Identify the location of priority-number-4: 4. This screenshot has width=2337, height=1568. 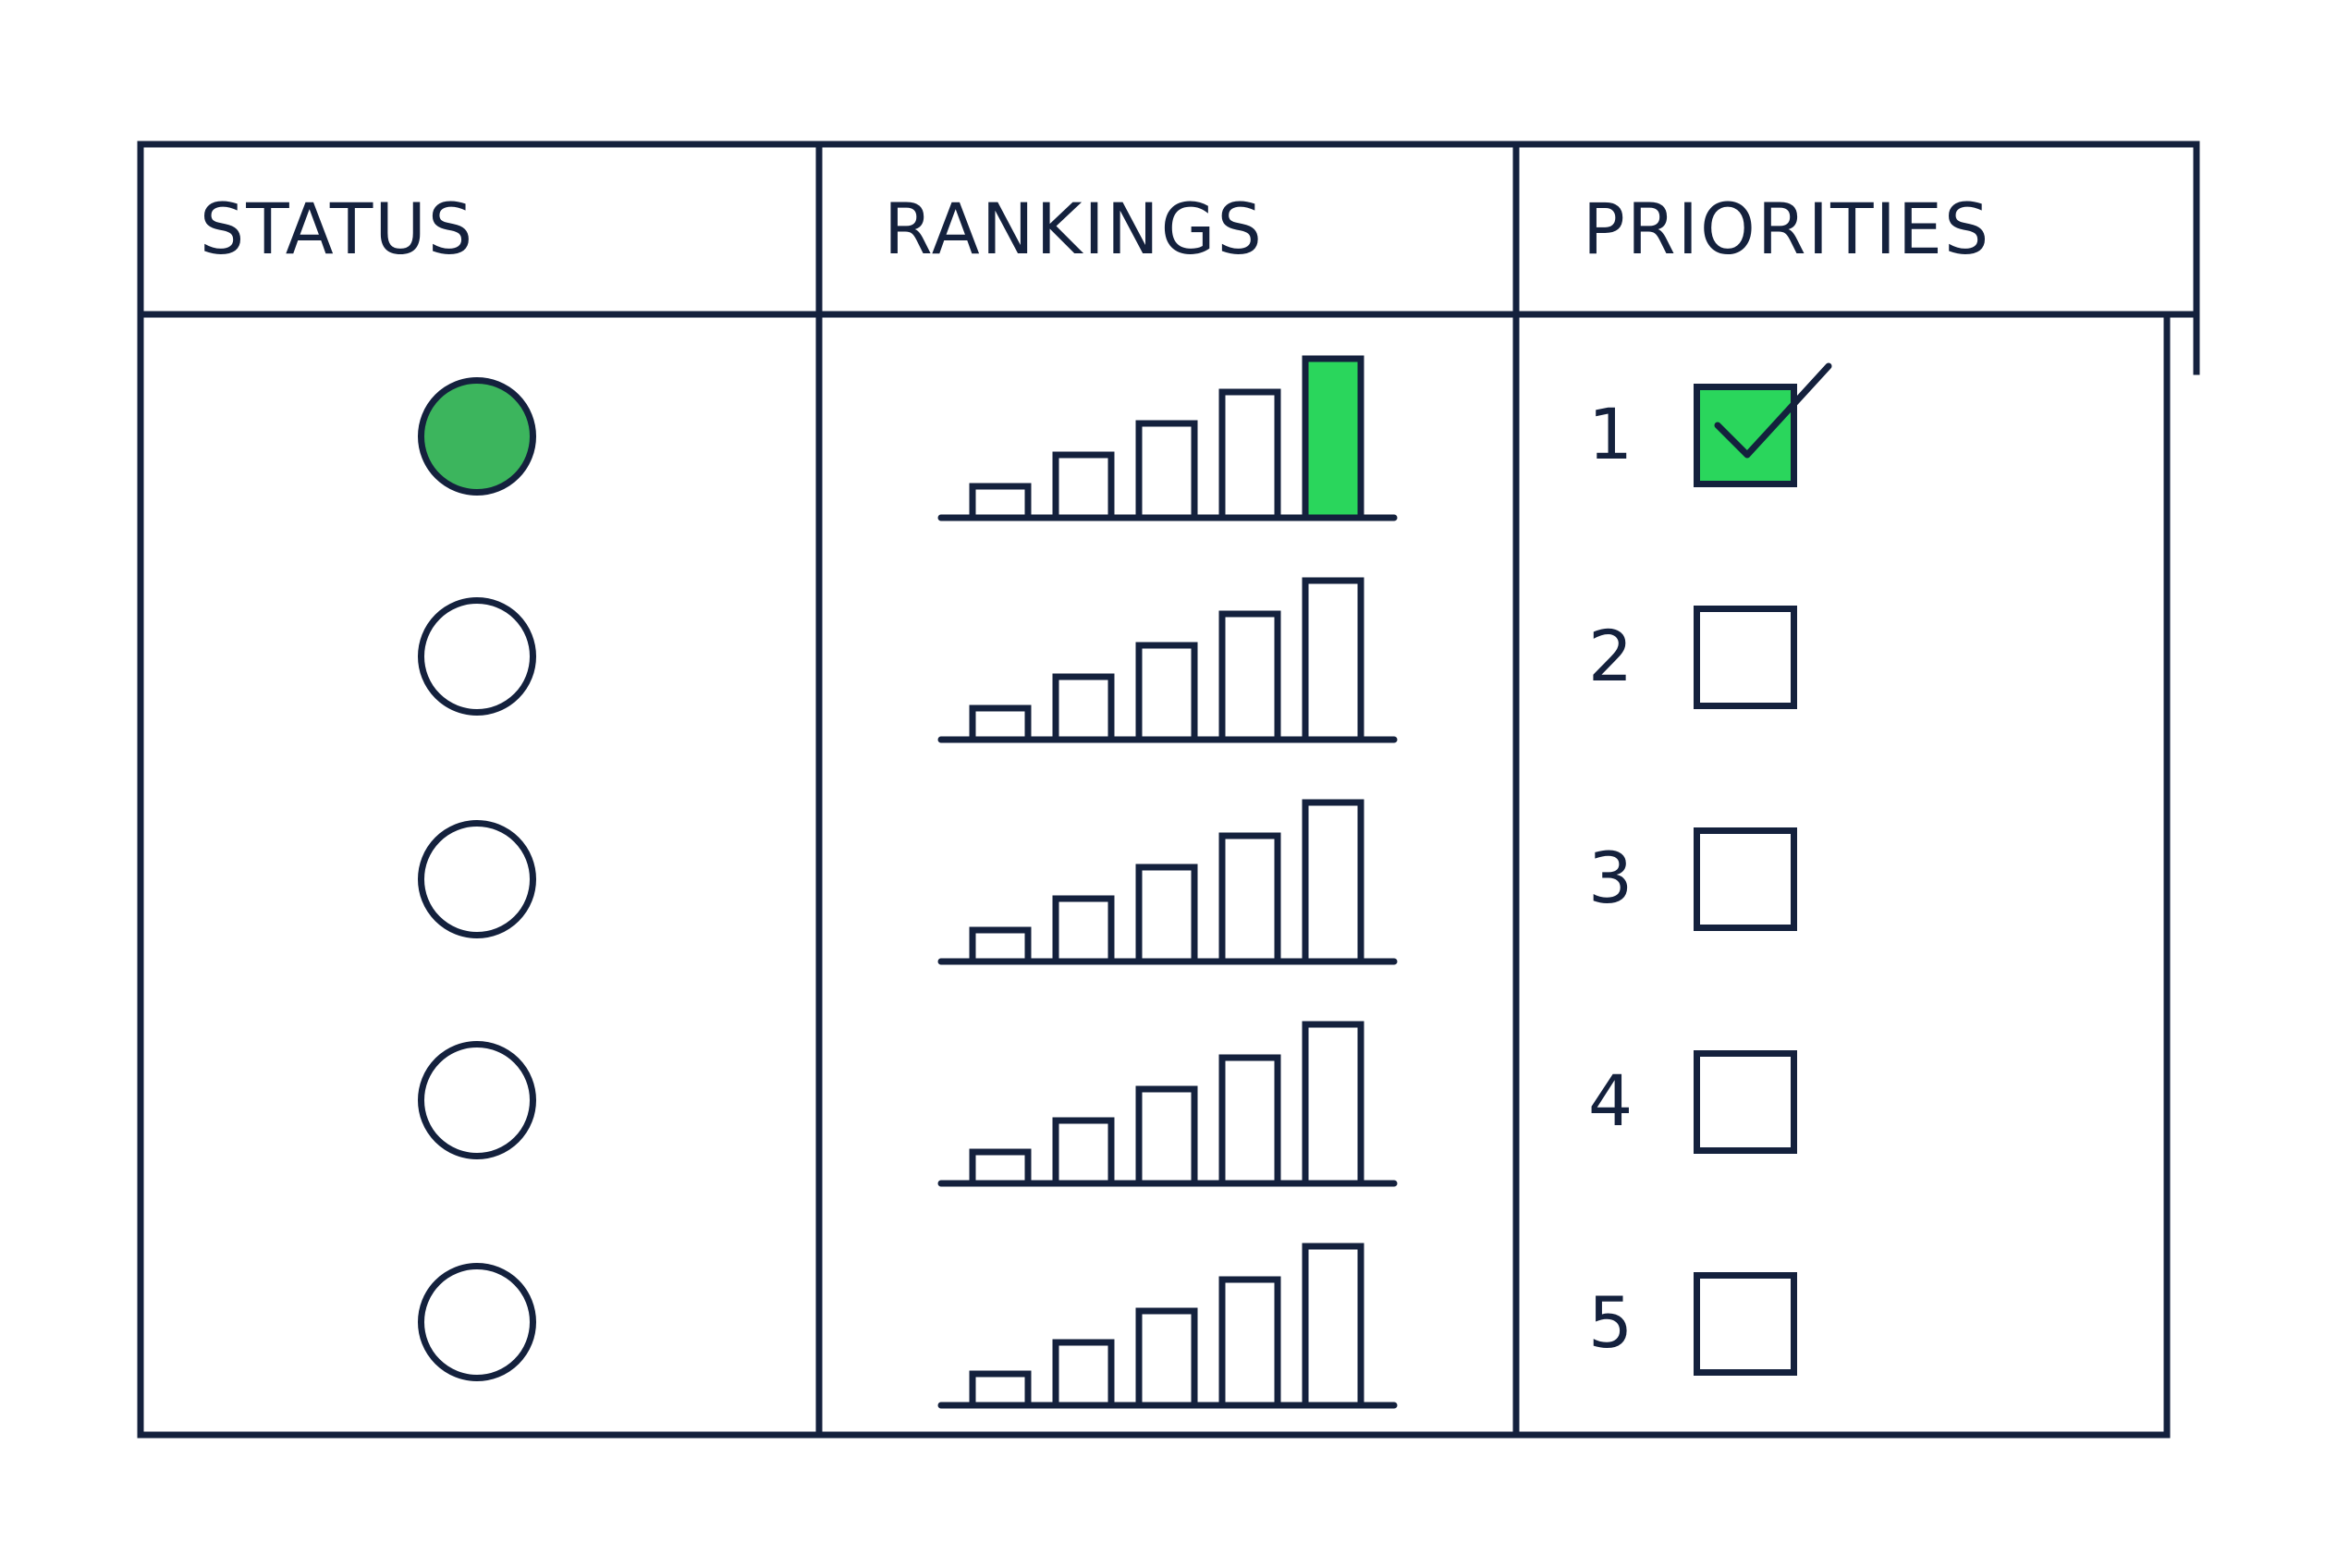
(1610, 1101).